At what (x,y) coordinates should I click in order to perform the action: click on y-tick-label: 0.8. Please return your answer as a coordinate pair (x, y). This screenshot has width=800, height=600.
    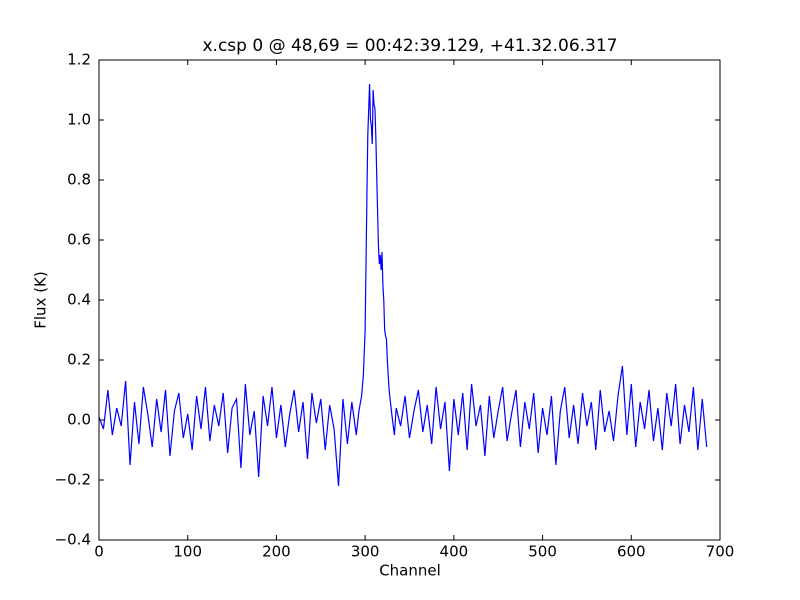
    Looking at the image, I should click on (79, 180).